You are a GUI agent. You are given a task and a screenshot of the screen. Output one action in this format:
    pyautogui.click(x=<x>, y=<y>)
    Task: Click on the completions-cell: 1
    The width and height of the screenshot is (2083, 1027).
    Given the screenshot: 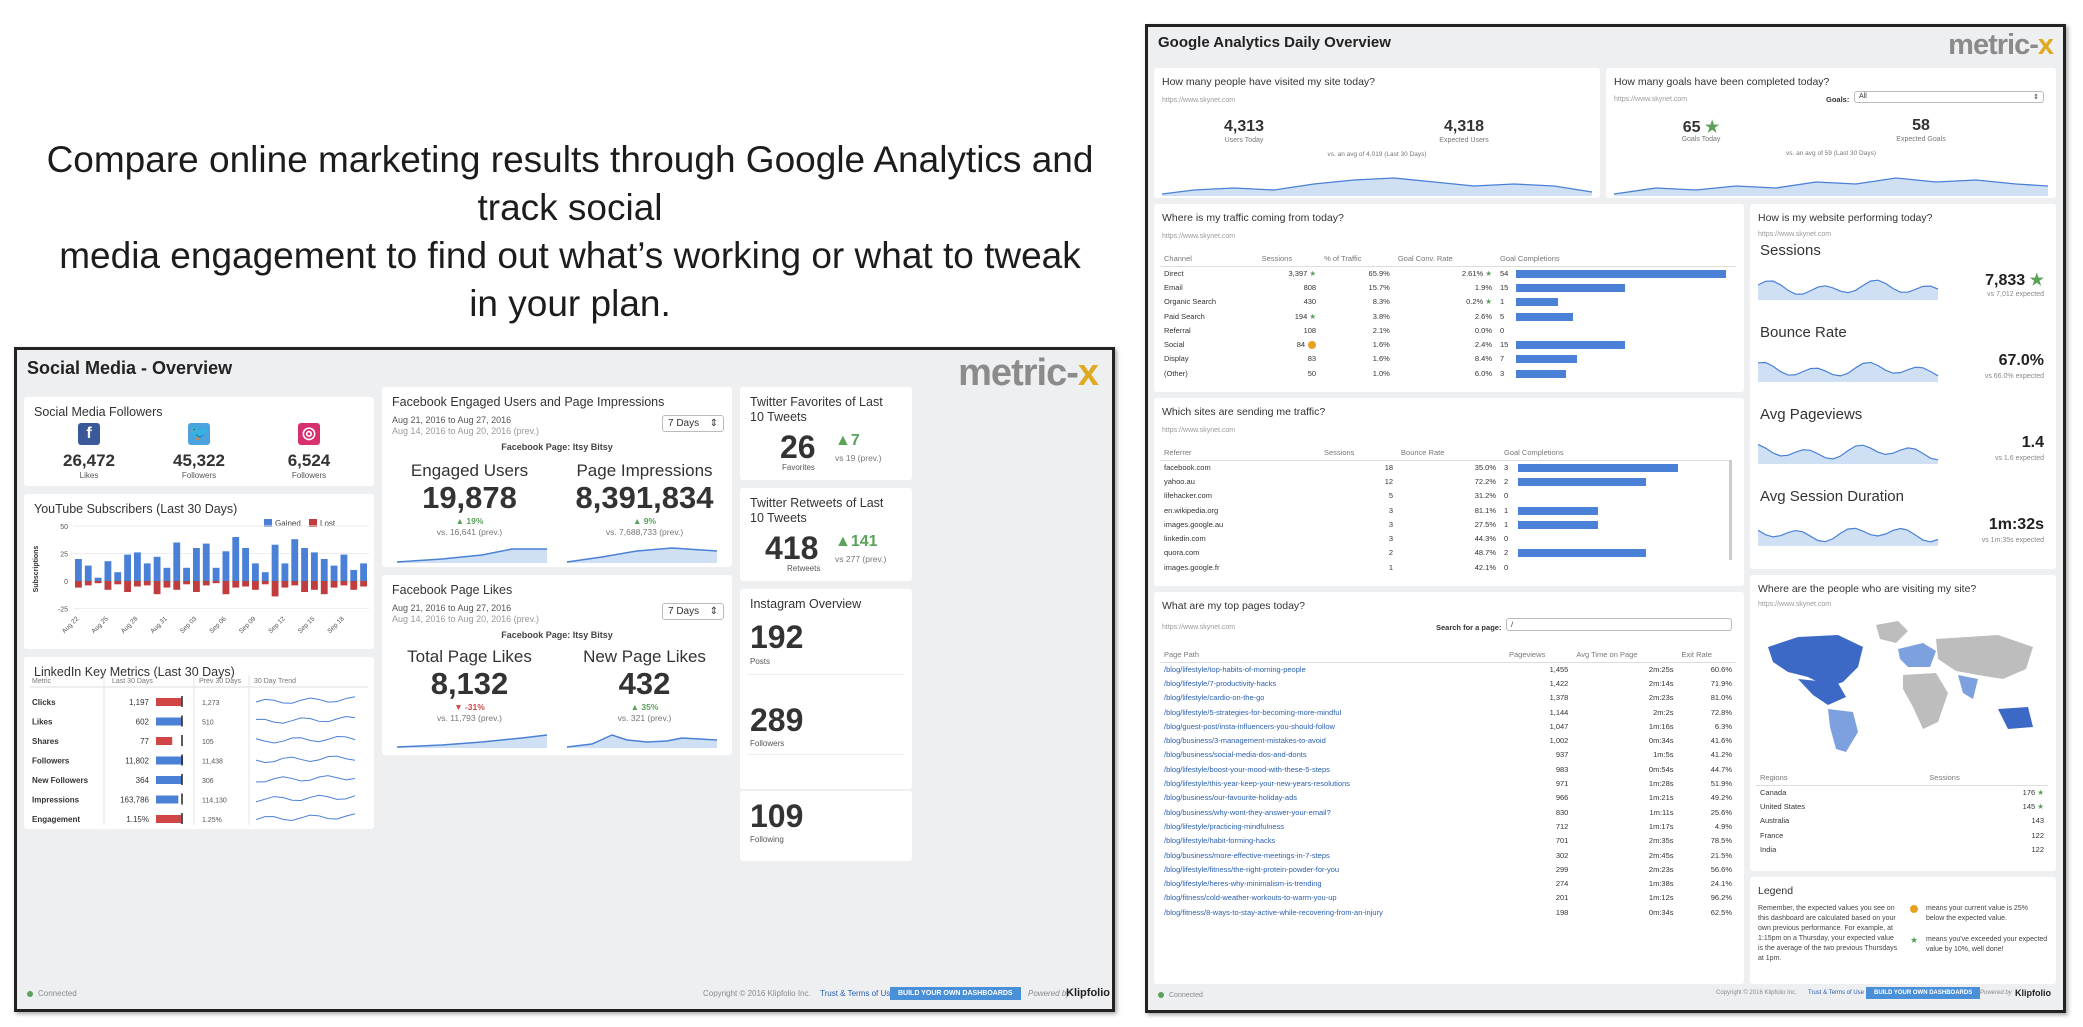 What is the action you would take?
    pyautogui.click(x=1615, y=524)
    